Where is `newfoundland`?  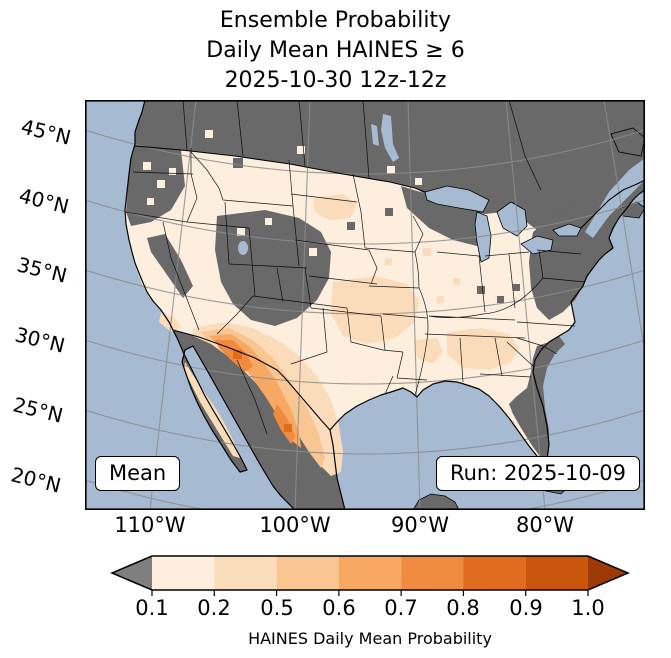
newfoundland is located at coordinates (627, 142).